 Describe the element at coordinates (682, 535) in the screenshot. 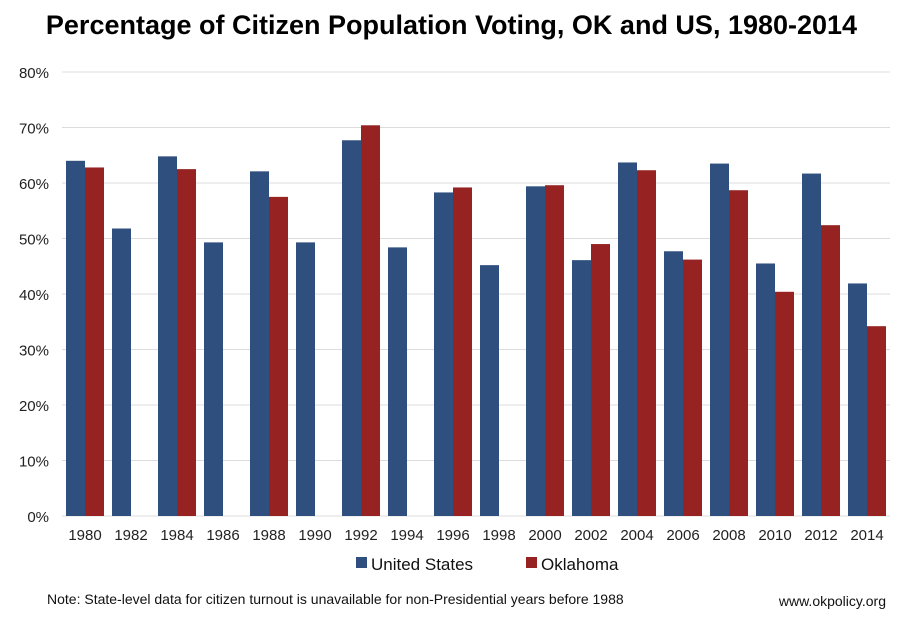

I see `x-tick-label: 2006` at that location.